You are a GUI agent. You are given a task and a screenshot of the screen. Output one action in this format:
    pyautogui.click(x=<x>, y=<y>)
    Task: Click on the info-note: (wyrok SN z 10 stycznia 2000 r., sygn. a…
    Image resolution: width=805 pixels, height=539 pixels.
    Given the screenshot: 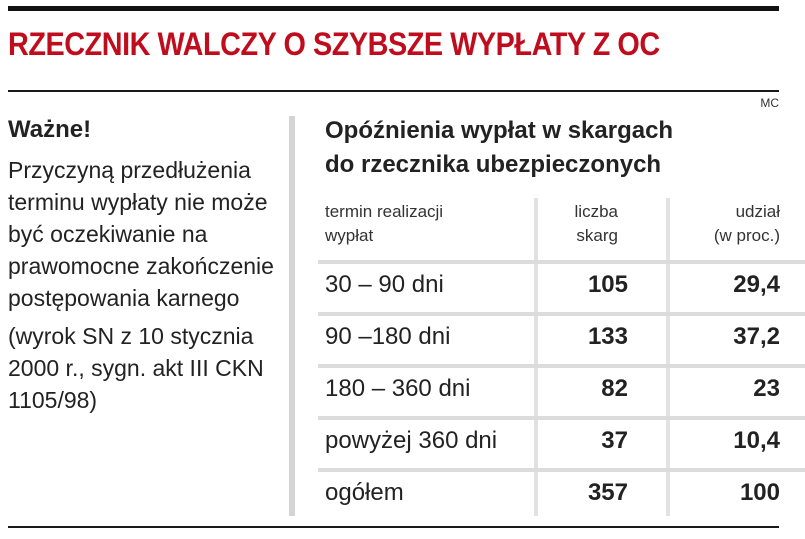 What is the action you would take?
    pyautogui.click(x=136, y=368)
    